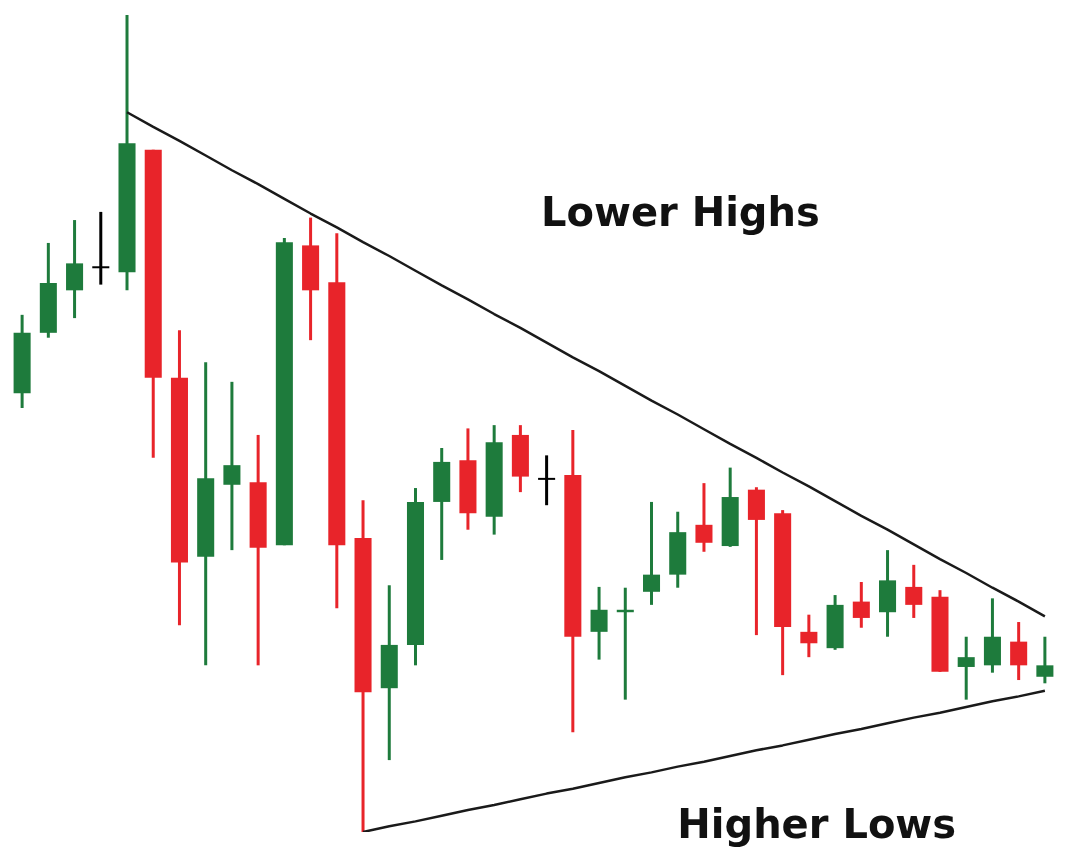 The height and width of the screenshot is (859, 1073). I want to click on annotation: Higher Lows, so click(817, 824).